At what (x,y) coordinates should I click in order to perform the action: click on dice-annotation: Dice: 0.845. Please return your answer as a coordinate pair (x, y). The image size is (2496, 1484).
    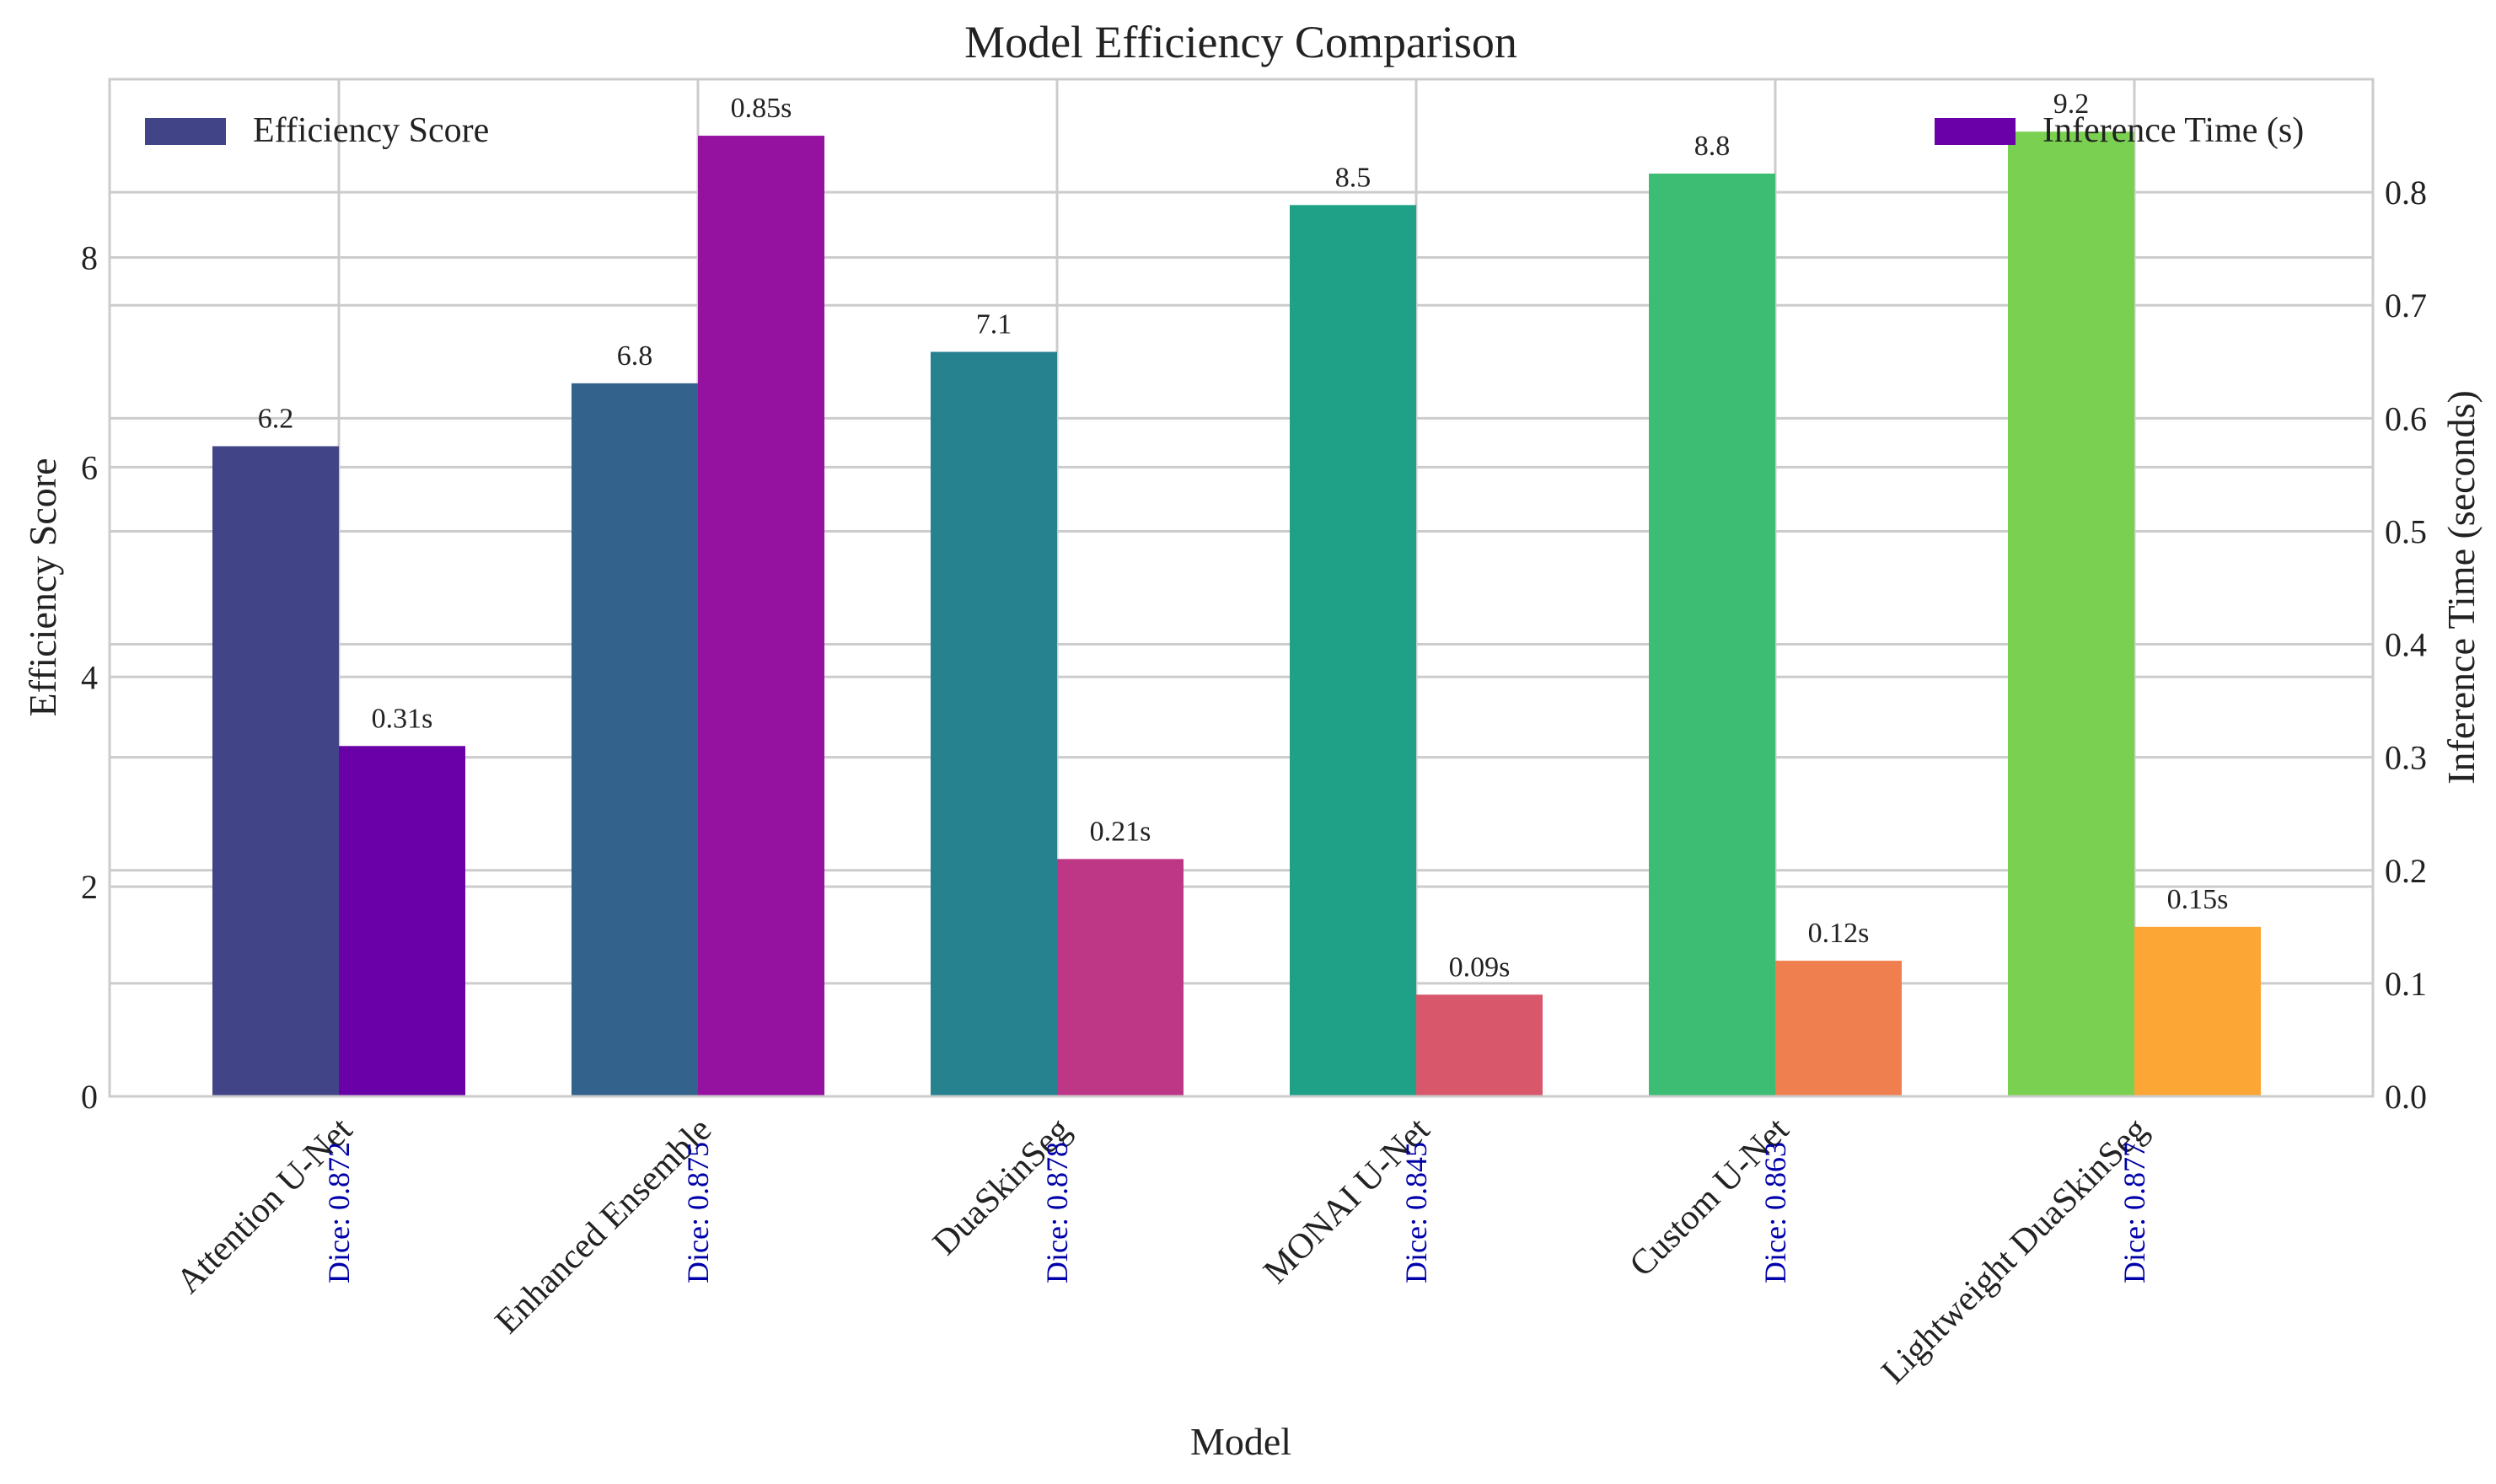
    Looking at the image, I should click on (1416, 1212).